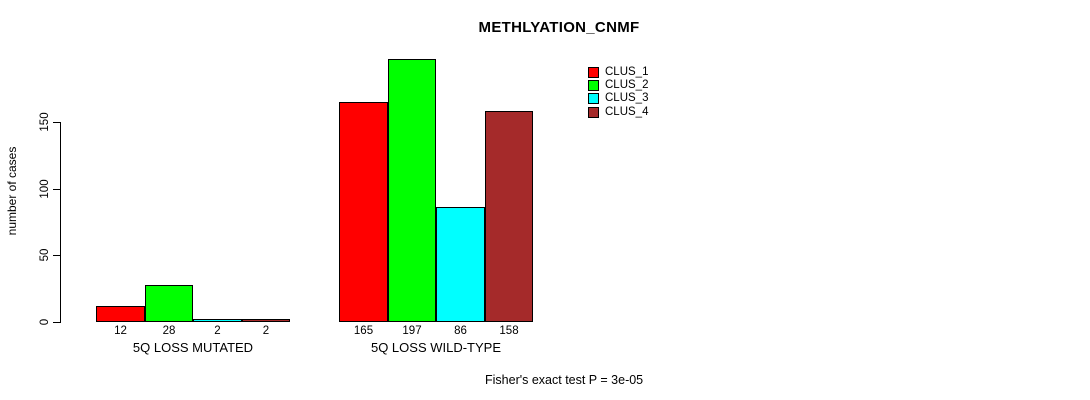 This screenshot has width=1090, height=400. What do you see at coordinates (412, 331) in the screenshot?
I see `bar-value-label: 197` at bounding box center [412, 331].